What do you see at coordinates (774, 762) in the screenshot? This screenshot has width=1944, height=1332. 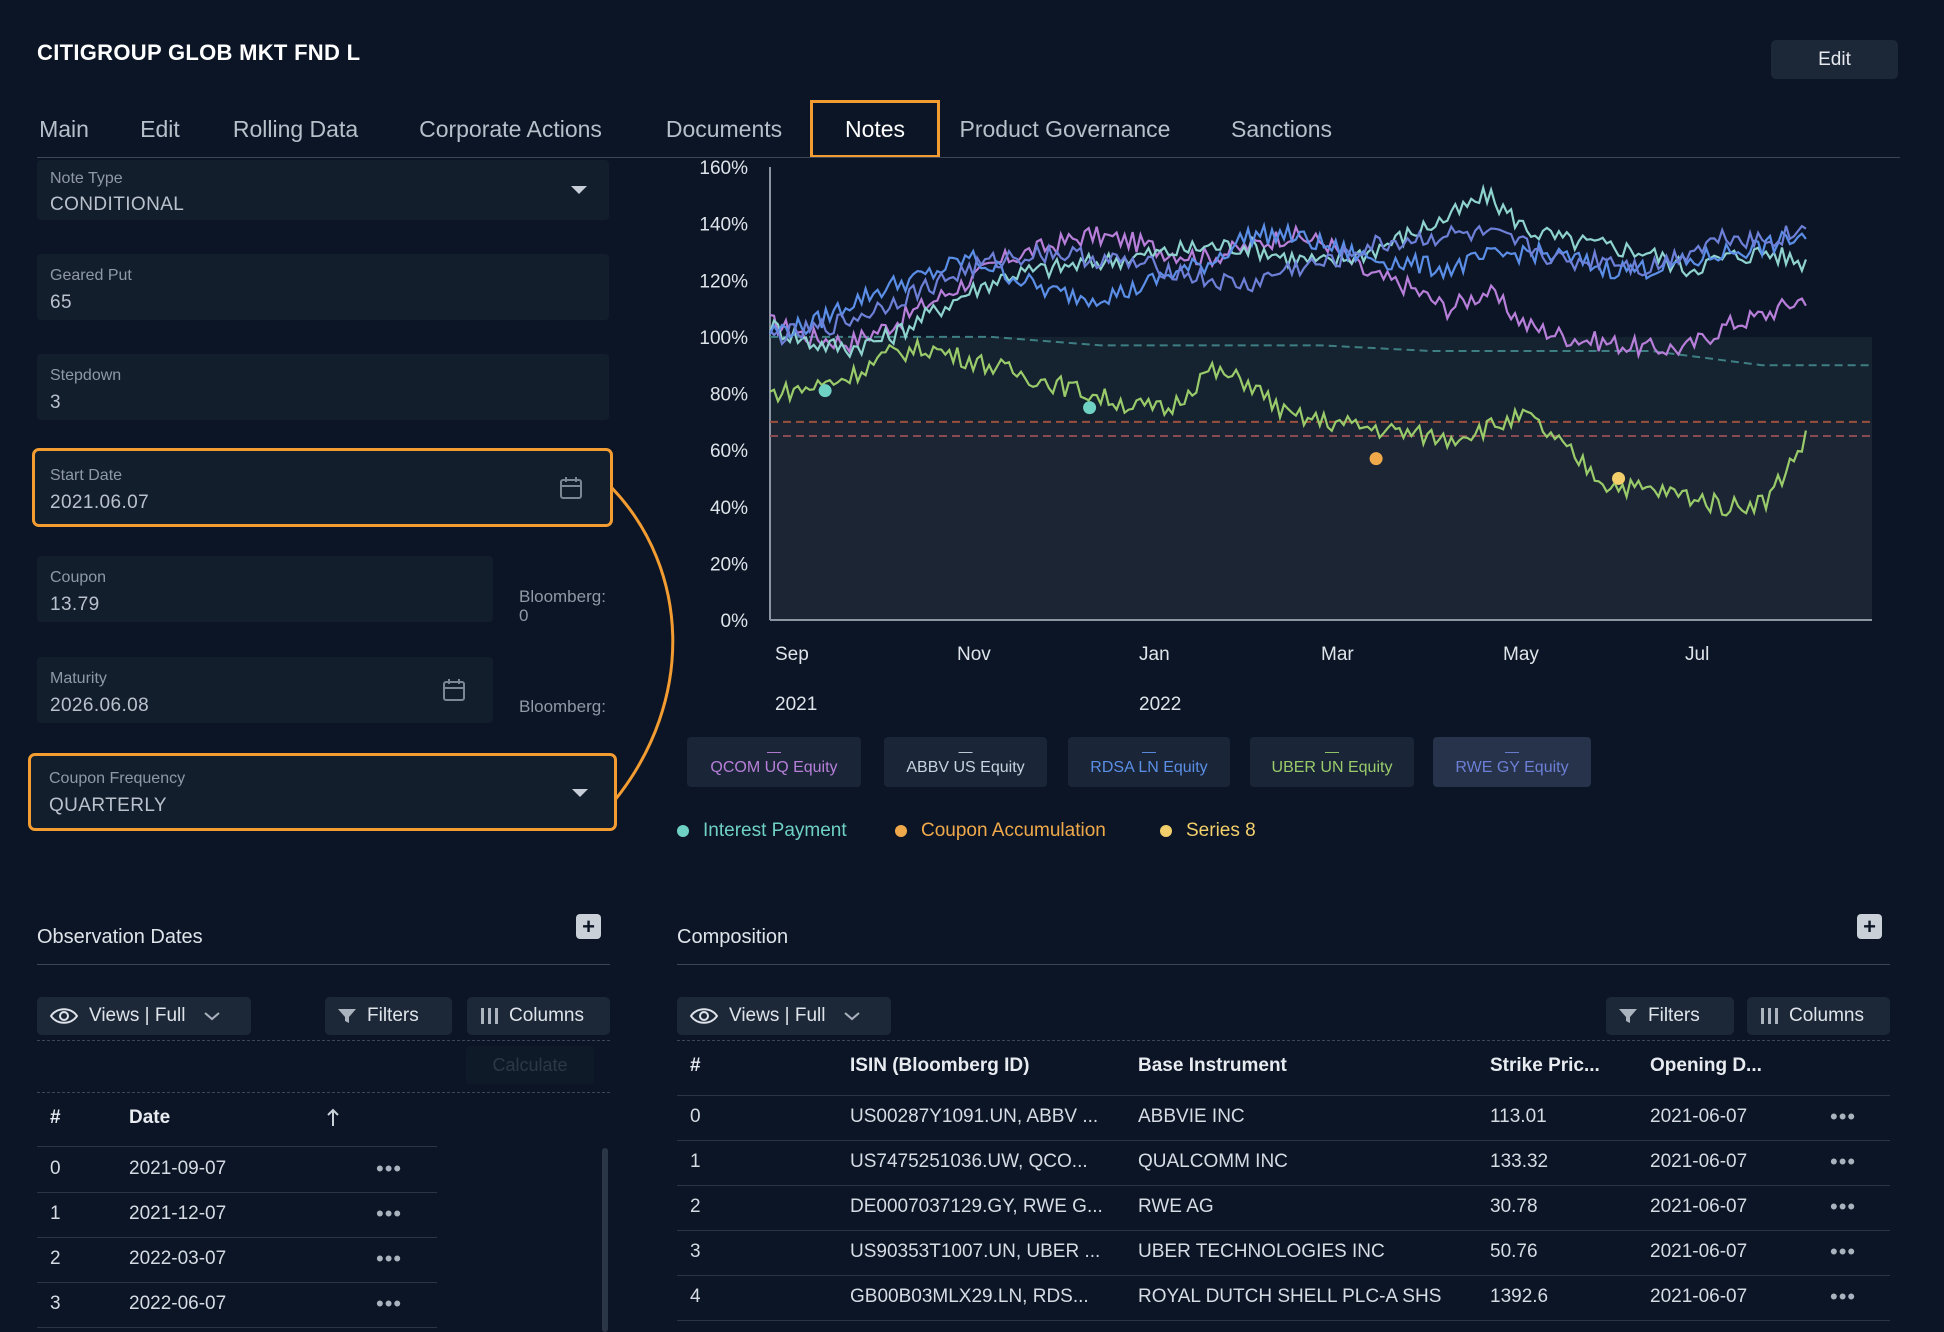 I see `equity-chip-qcom: — QCOM UQ Equity` at bounding box center [774, 762].